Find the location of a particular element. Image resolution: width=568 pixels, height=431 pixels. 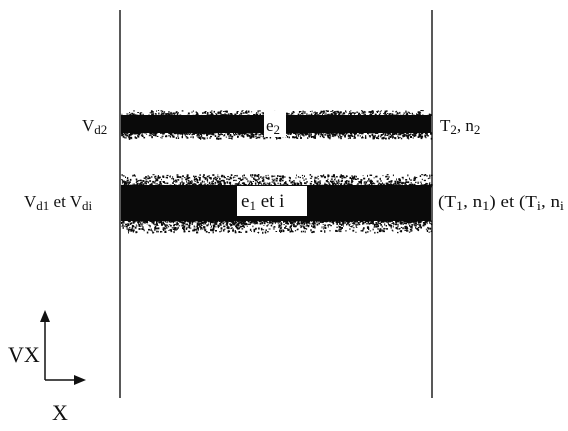

band-2-label: e2 is located at coordinates (273, 126).